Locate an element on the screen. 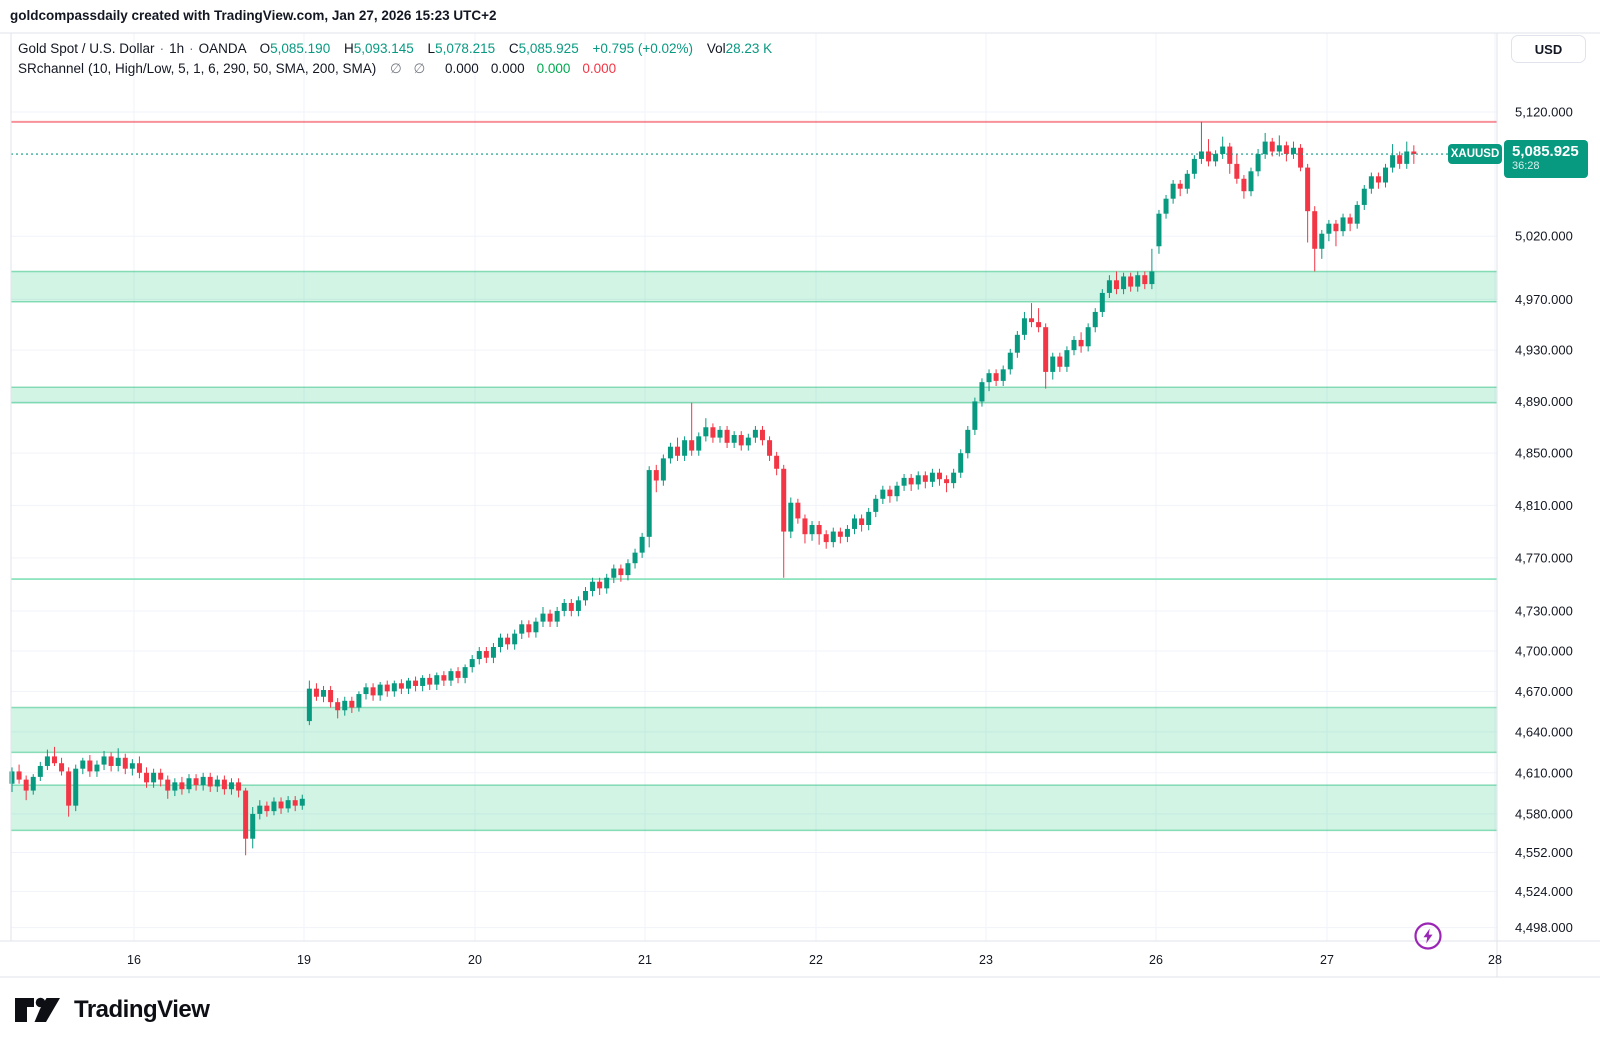 The image size is (1600, 1052). open-value: 5,085.190 is located at coordinates (300, 48).